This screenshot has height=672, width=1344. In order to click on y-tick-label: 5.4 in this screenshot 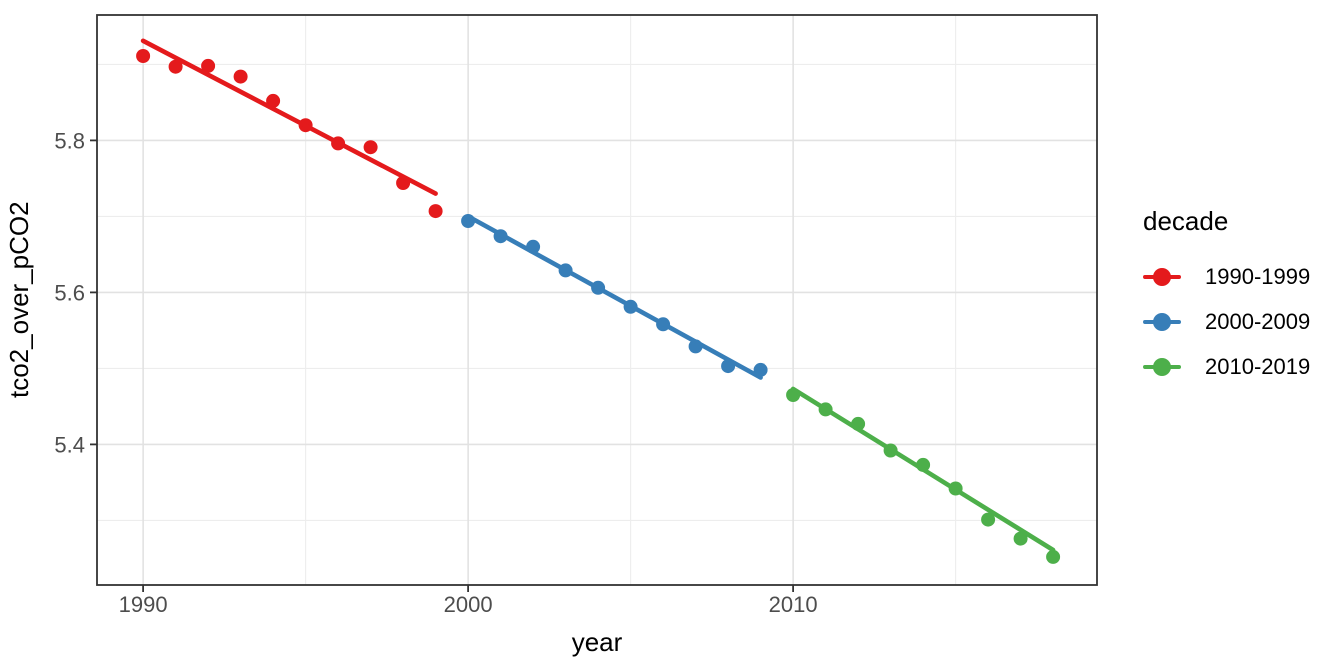, I will do `click(69, 444)`.